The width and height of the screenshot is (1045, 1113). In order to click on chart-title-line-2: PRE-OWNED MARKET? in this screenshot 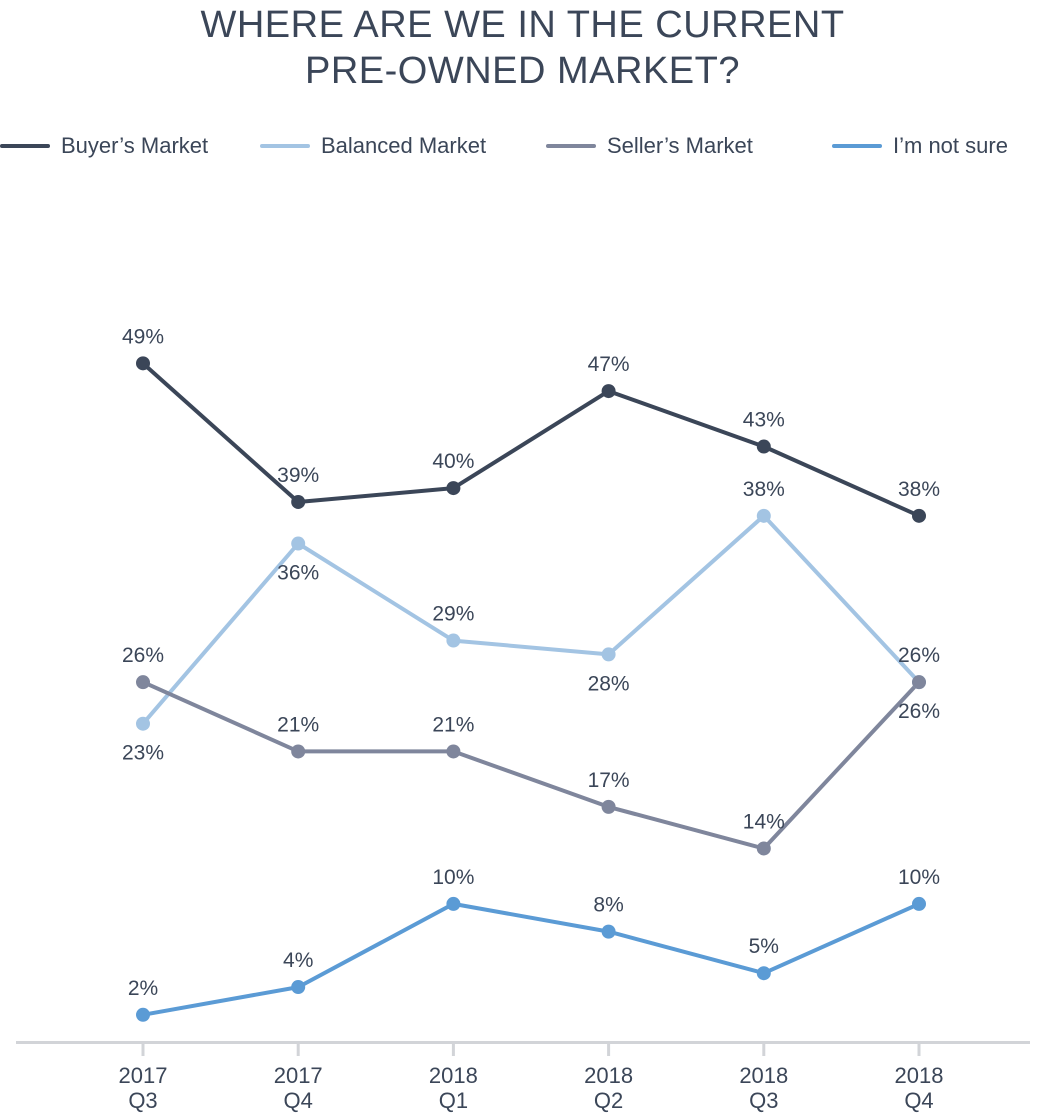, I will do `click(522, 71)`.